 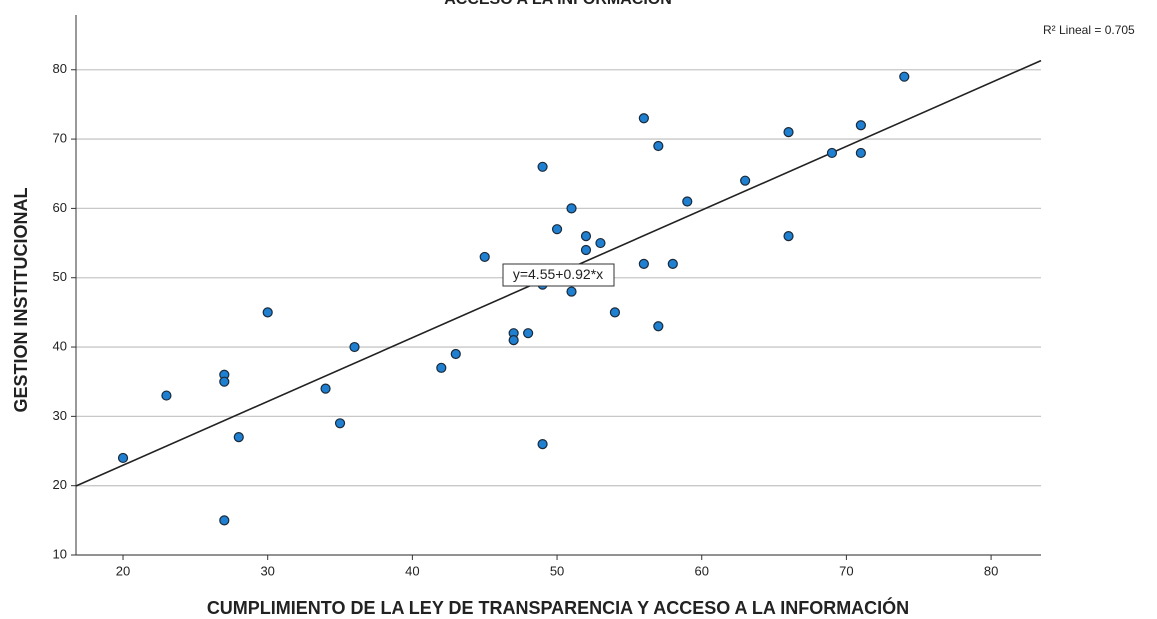 What do you see at coordinates (267, 570) in the screenshot?
I see `x-tick-label: 30` at bounding box center [267, 570].